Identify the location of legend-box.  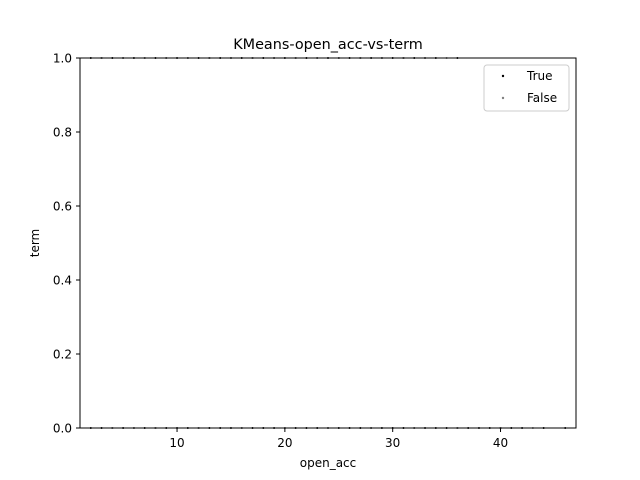
(526, 88).